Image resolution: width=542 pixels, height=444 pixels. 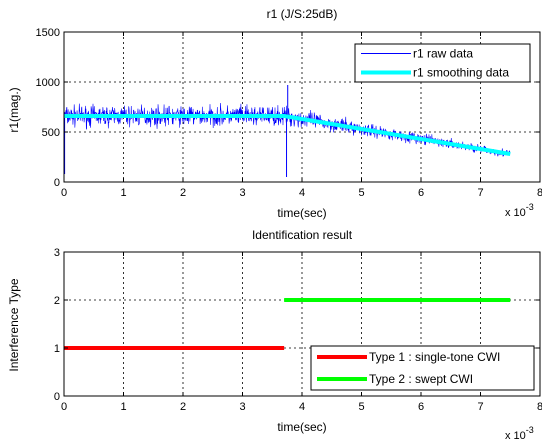 What do you see at coordinates (421, 379) in the screenshot?
I see `legend-label: Type 2 : swept CWI` at bounding box center [421, 379].